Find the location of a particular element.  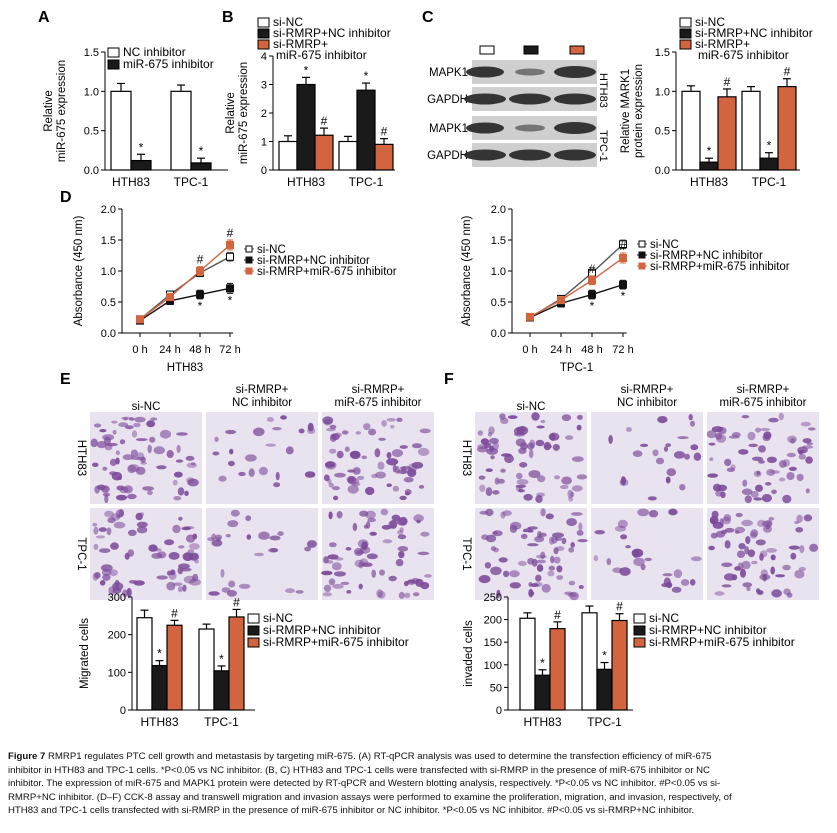

legend-label: si-NC is located at coordinates (664, 245).